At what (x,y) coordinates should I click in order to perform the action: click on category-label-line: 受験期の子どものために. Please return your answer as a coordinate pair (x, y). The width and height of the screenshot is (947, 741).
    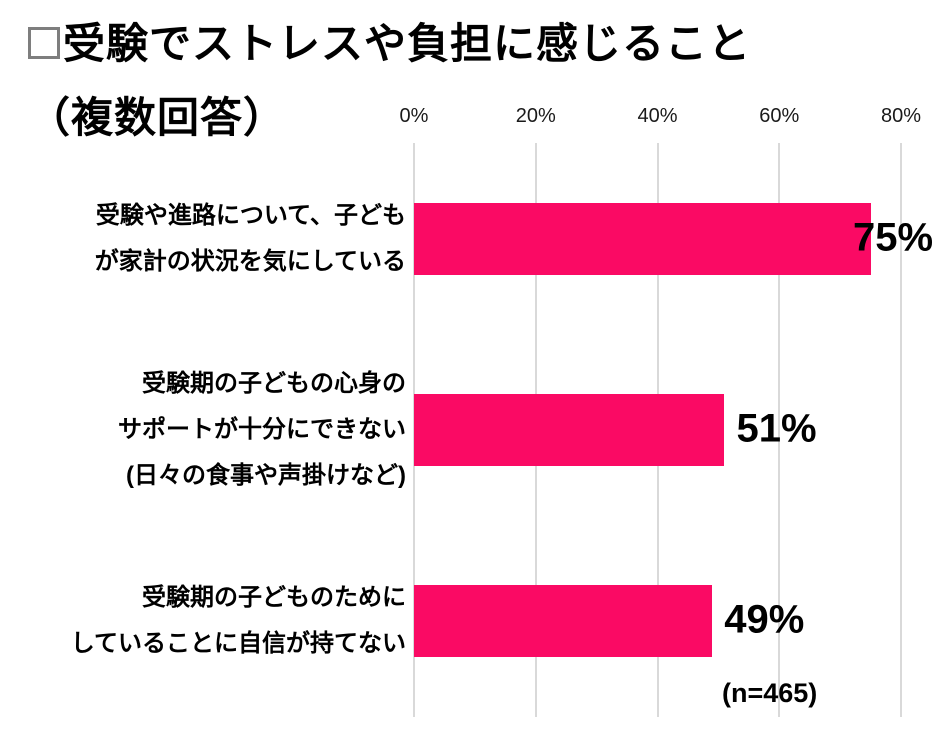
    Looking at the image, I should click on (274, 598).